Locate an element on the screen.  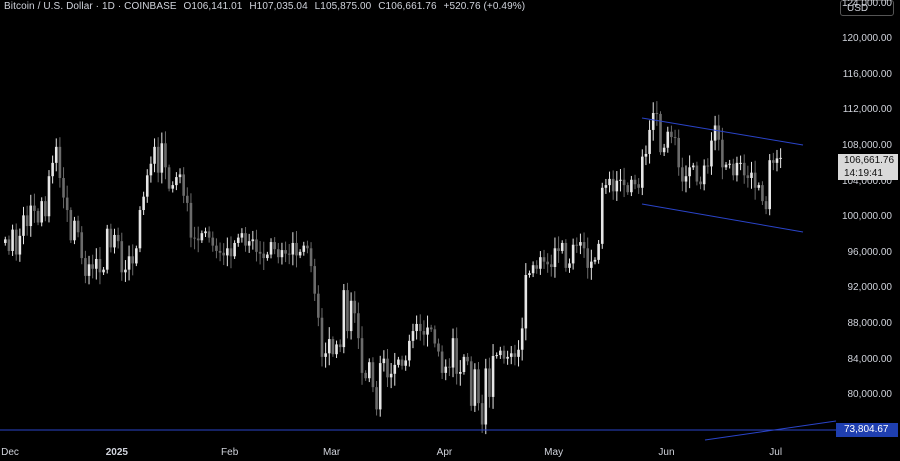
currency-button: USD is located at coordinates (867, 8).